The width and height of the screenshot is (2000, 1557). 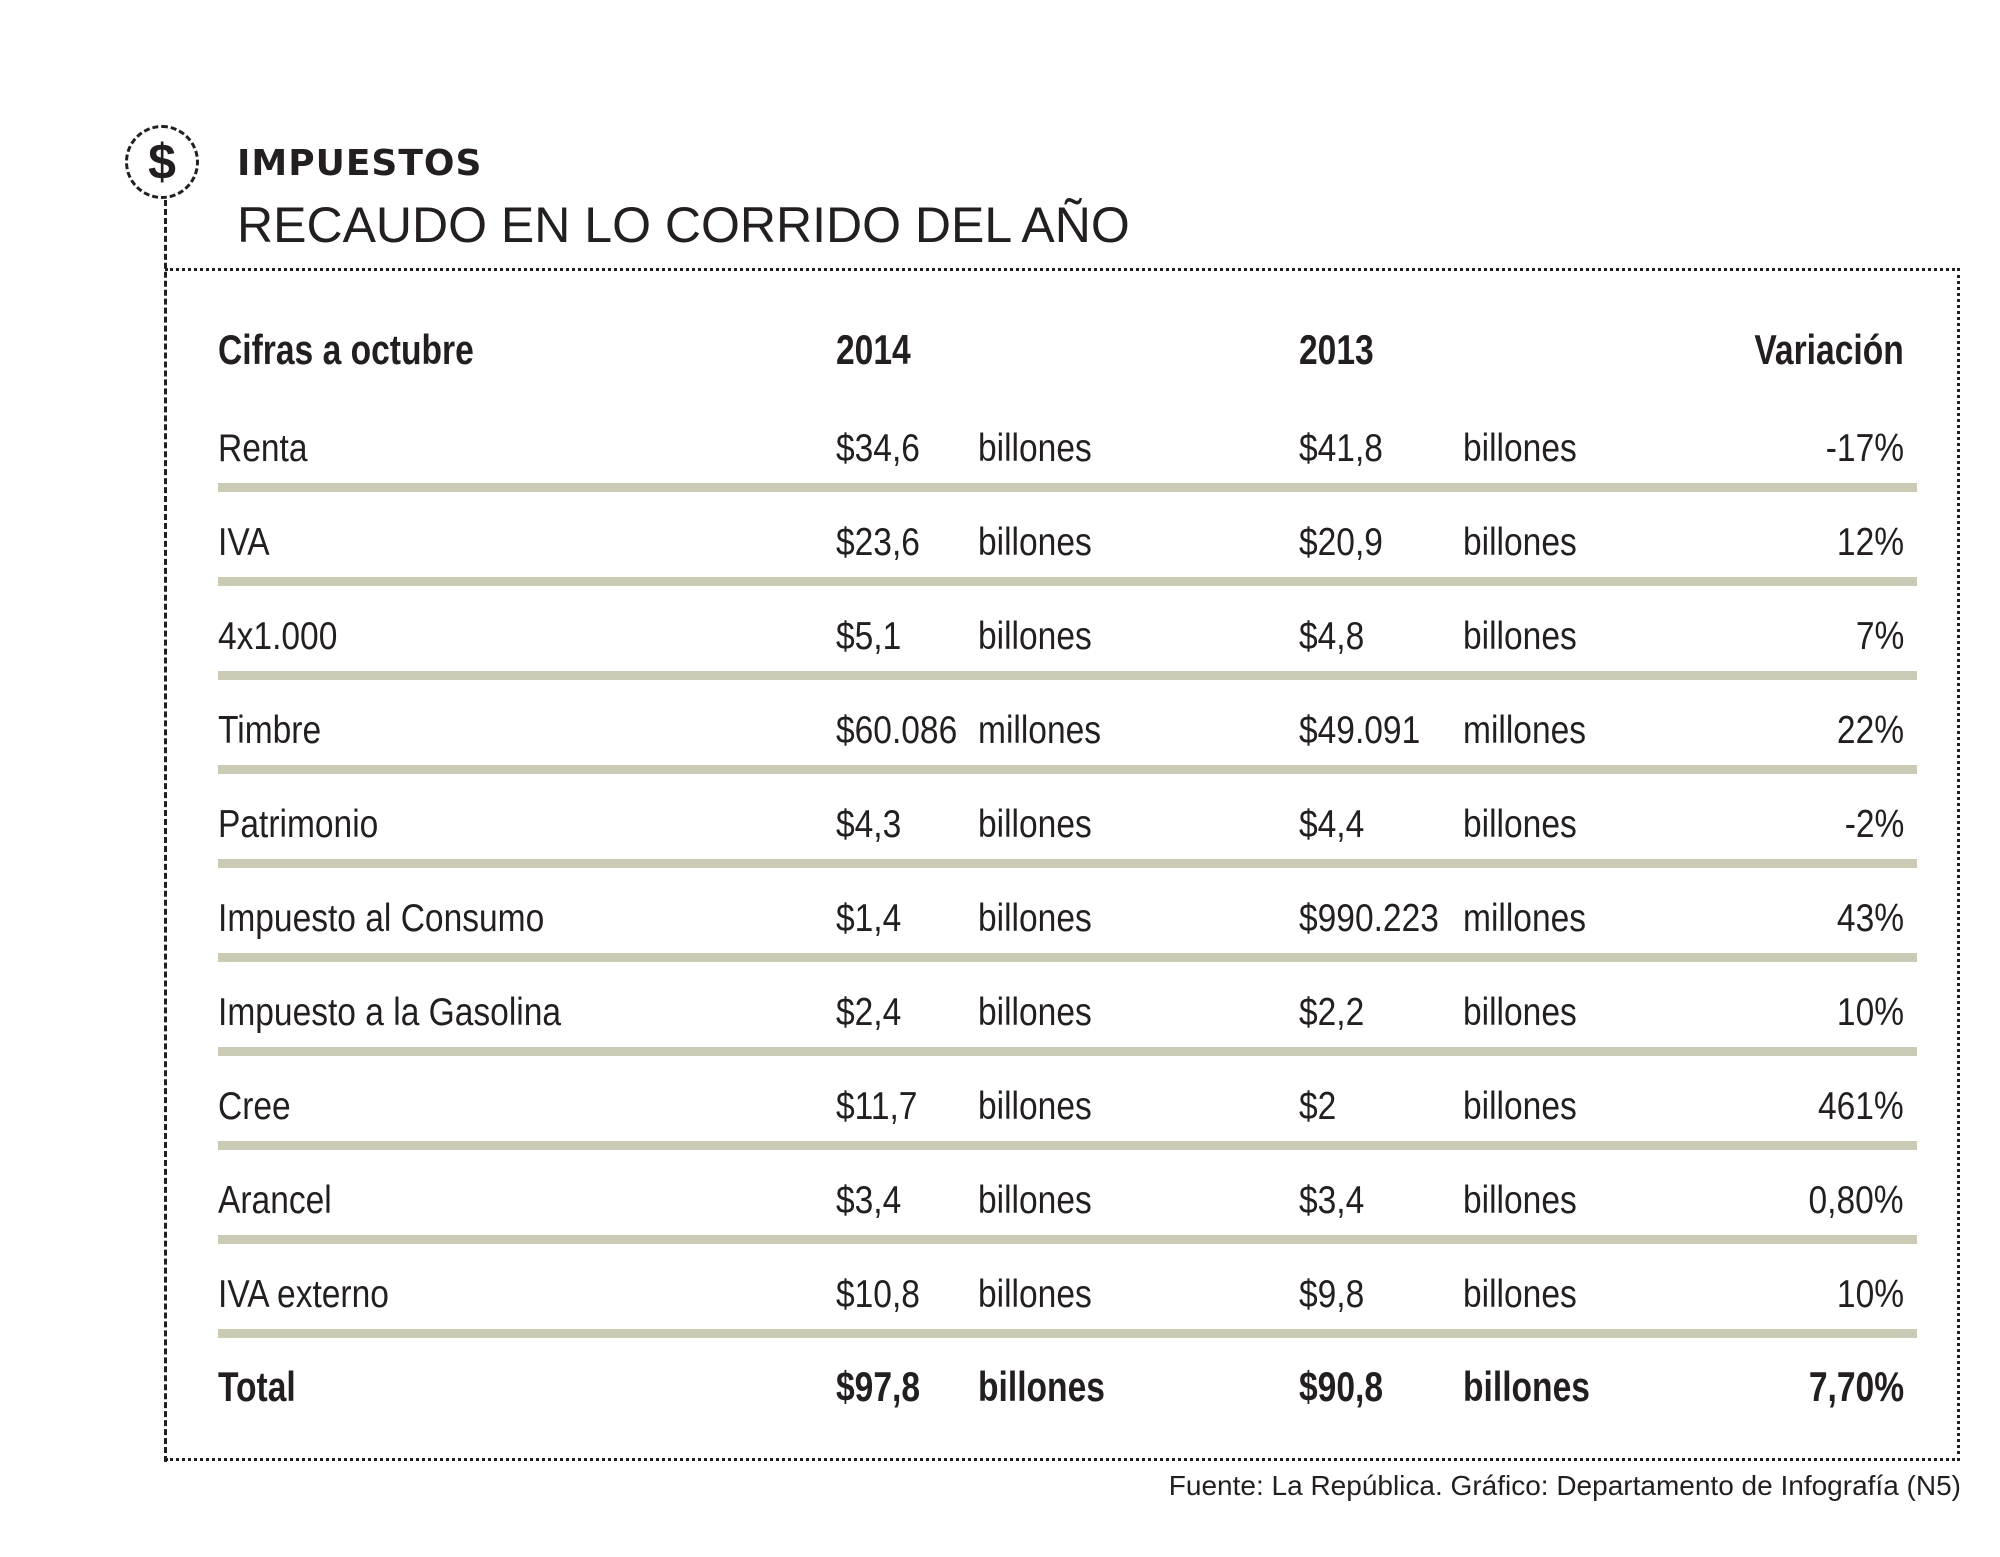 I want to click on variation: -2%, so click(x=1874, y=824).